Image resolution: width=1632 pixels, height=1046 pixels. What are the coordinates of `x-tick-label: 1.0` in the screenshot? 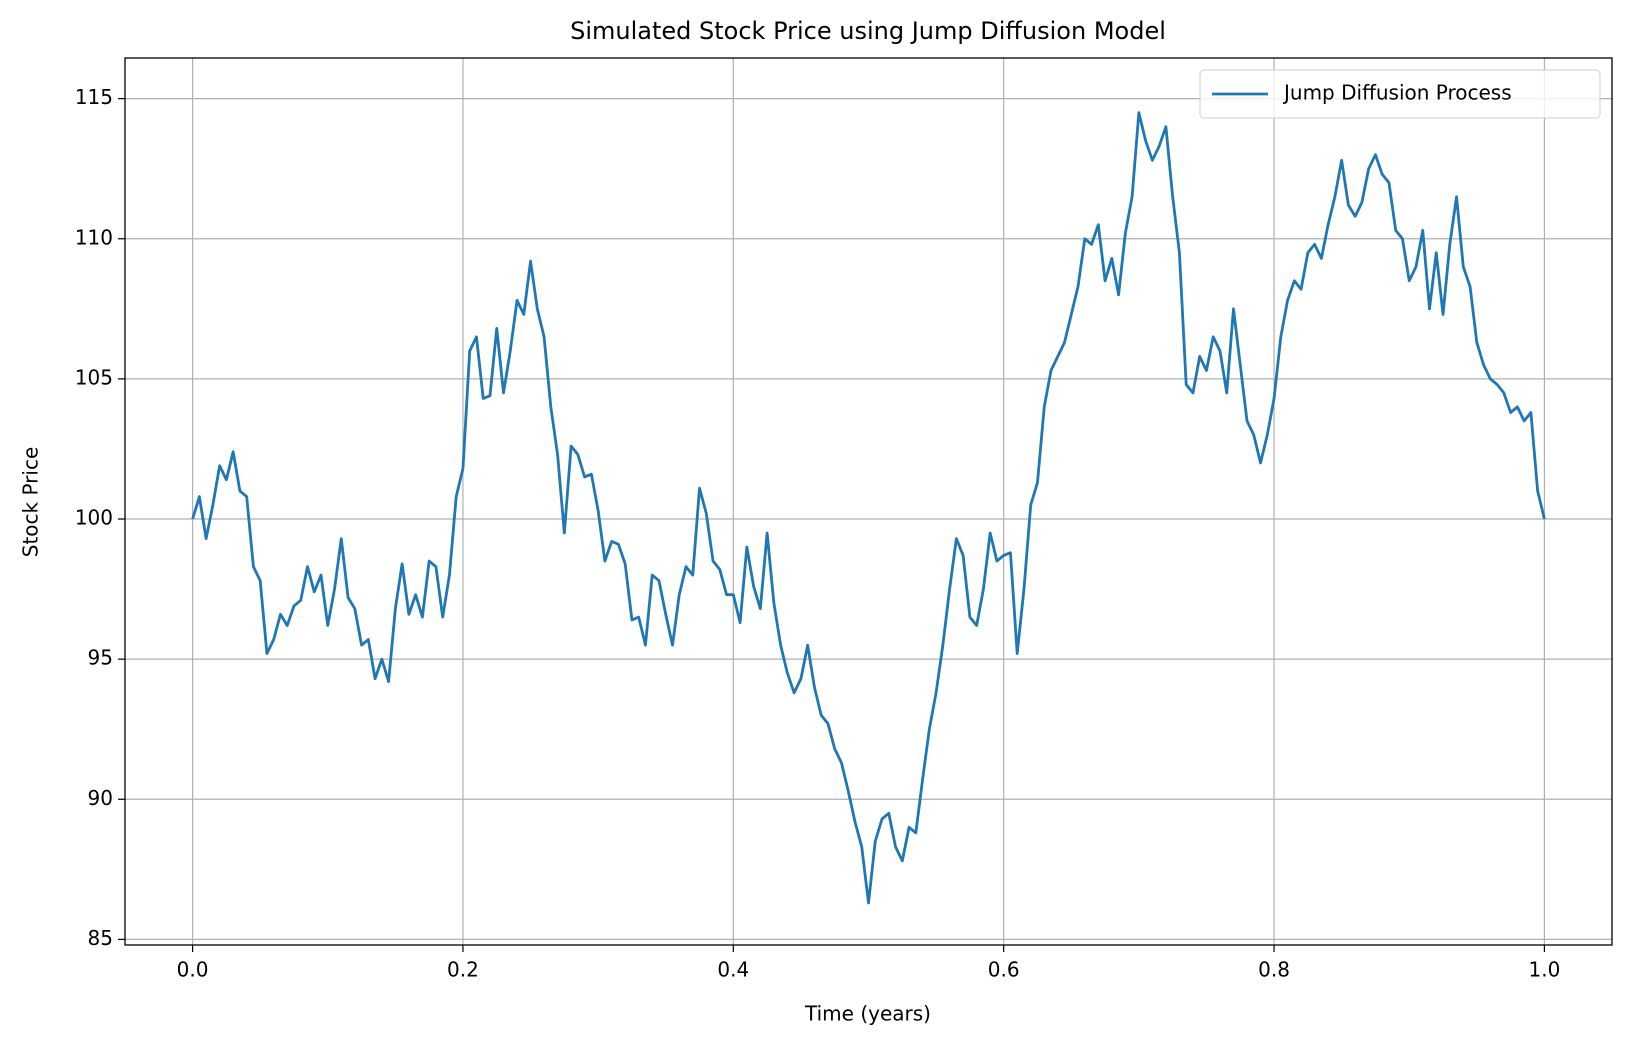 It's located at (1545, 970).